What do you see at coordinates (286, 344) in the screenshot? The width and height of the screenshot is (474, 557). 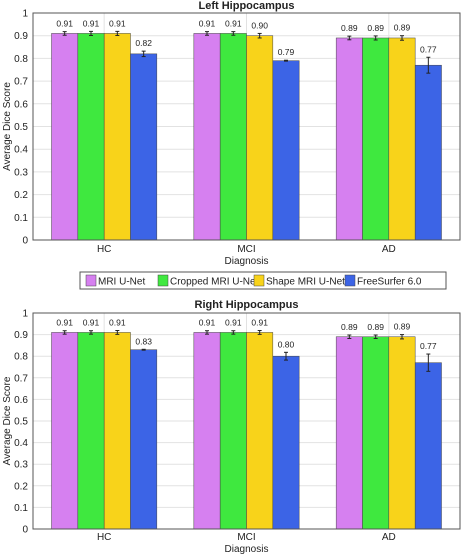 I see `data-label: 0.80` at bounding box center [286, 344].